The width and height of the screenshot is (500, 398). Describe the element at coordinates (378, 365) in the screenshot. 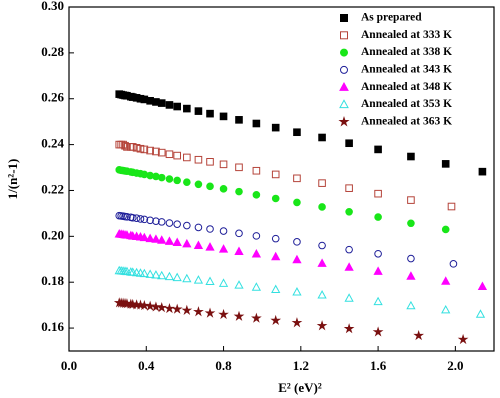

I see `x-tick-label: 1.6` at that location.